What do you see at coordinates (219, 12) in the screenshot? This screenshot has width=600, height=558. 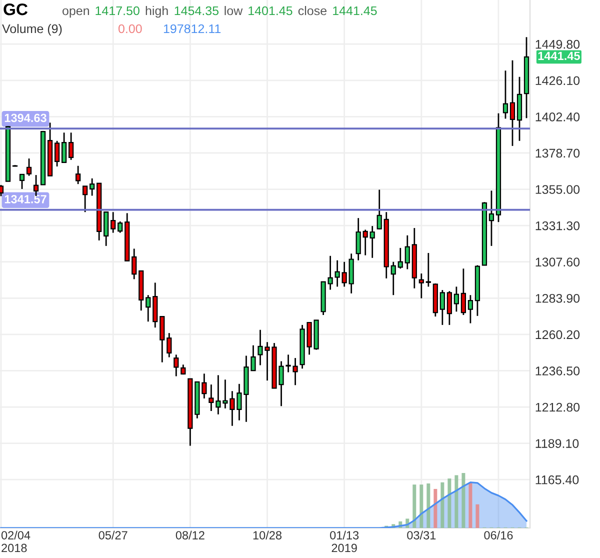 I see `chart-subtitle: open 1417.50 high 1454.35 low 1401.45 close 1441.45` at bounding box center [219, 12].